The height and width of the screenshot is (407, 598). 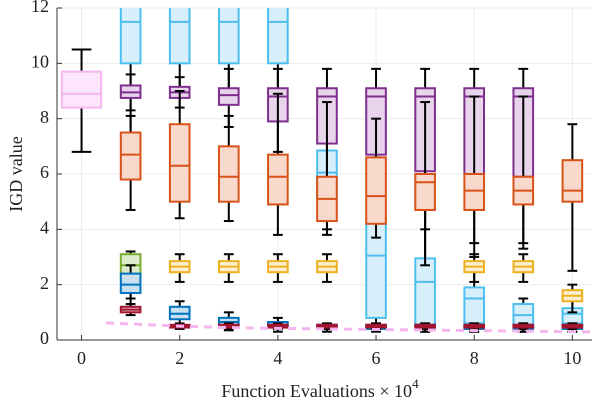 I want to click on y-tick-label: 2, so click(x=44, y=283).